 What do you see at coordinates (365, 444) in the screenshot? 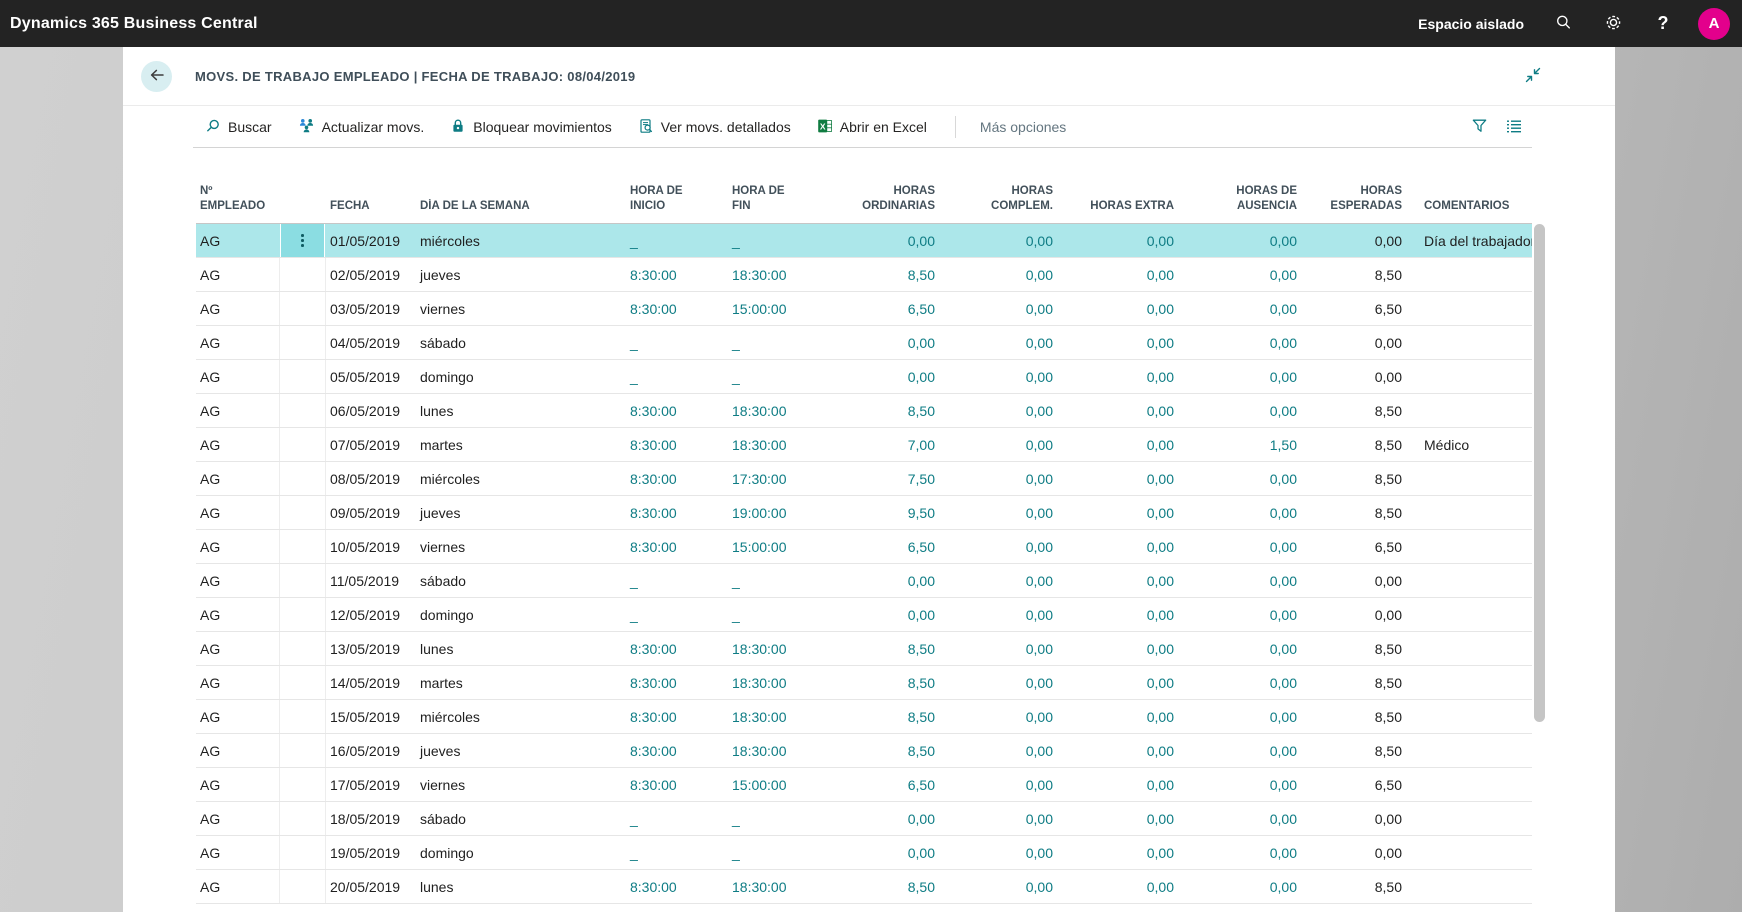
I see `cell-fecha: 07/05/2019` at bounding box center [365, 444].